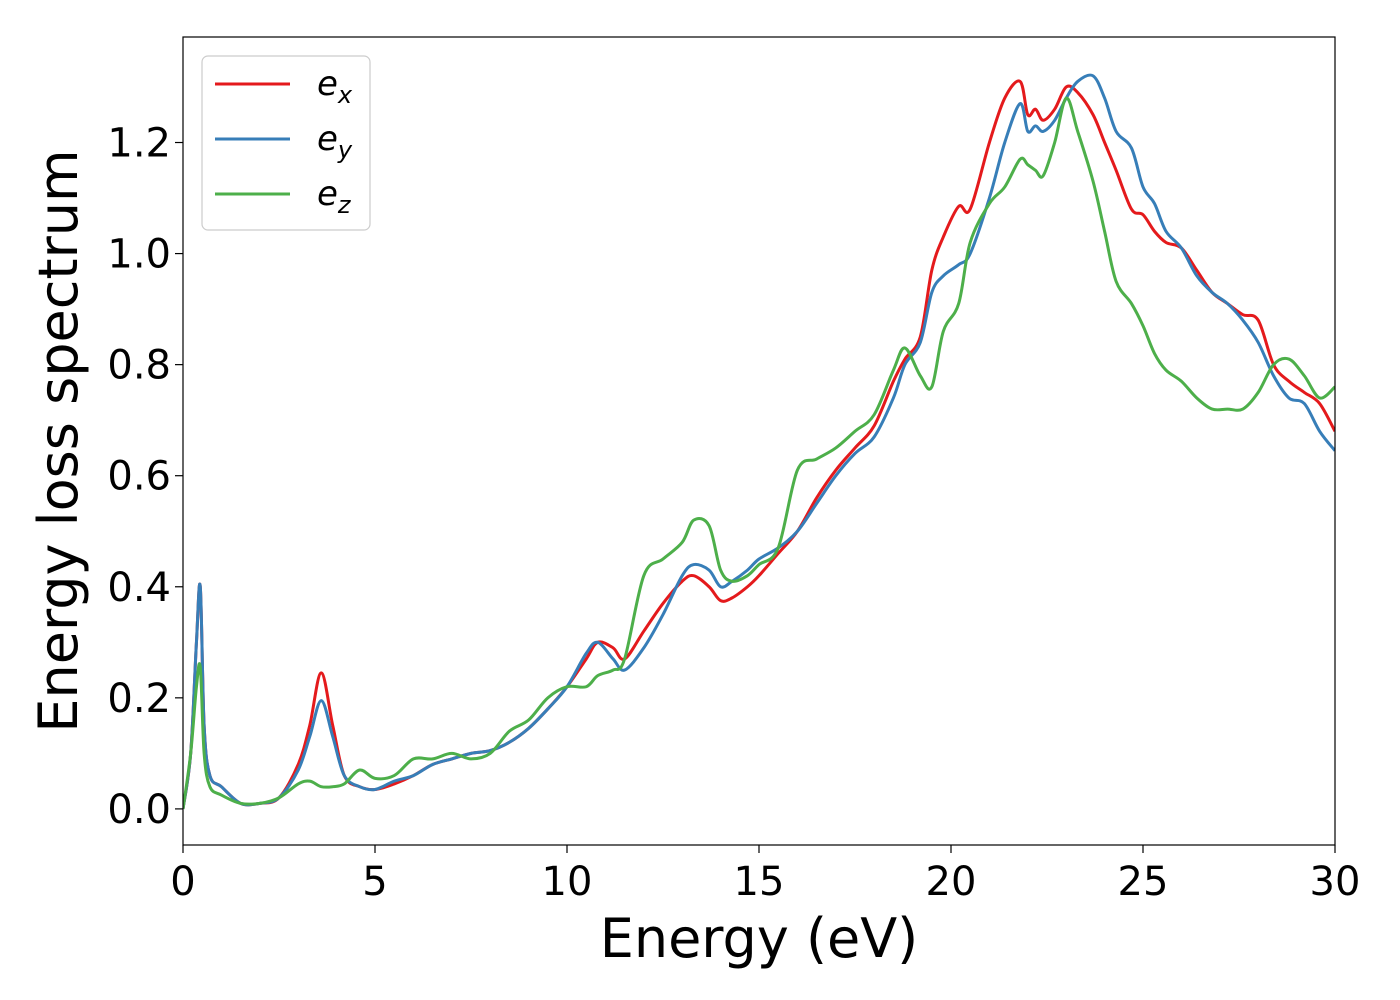  I want to click on x-tick-label: 0, so click(182, 882).